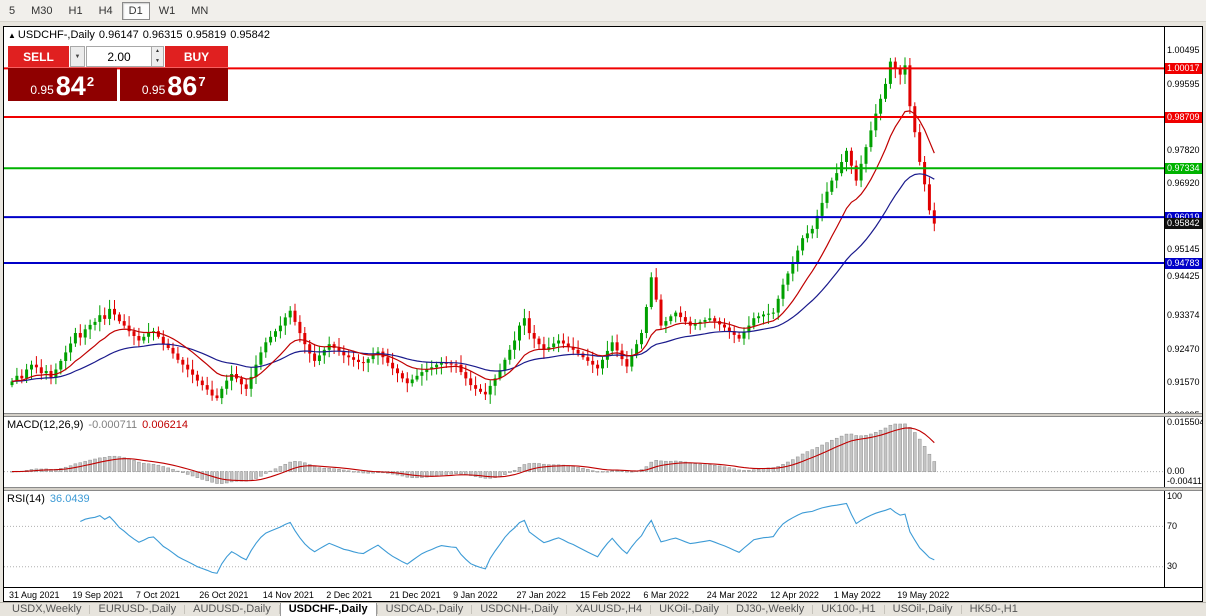 The image size is (1206, 616). What do you see at coordinates (1183, 249) in the screenshot?
I see `price-scale-label: 0.95145` at bounding box center [1183, 249].